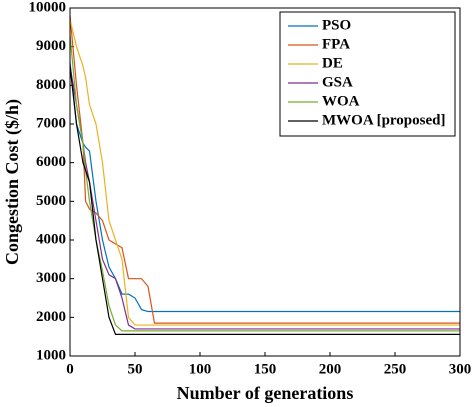 The height and width of the screenshot is (407, 474). I want to click on y-tick-label: 8000, so click(51, 85).